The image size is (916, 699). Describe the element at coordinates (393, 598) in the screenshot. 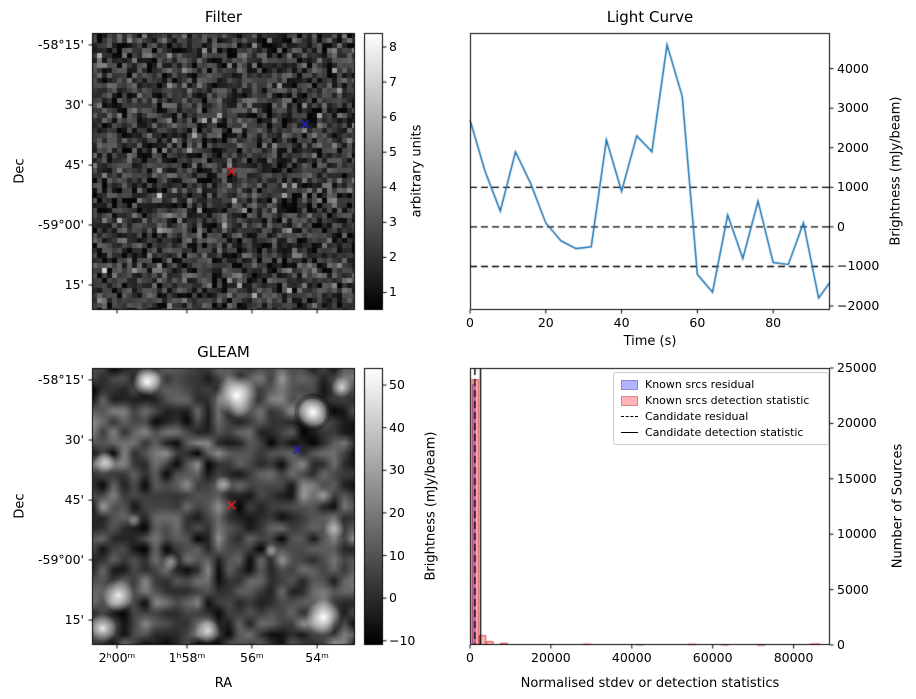

I see `gleam-colorbar-tick: 0` at that location.